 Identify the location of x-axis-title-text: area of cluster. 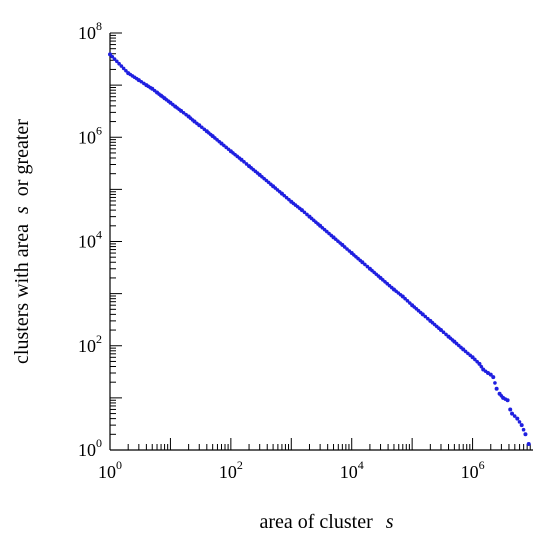
(316, 522).